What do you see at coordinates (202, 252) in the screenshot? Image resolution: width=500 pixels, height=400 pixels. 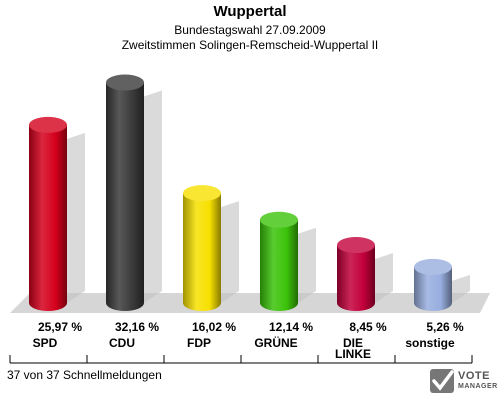 I see `bar-fdp` at bounding box center [202, 252].